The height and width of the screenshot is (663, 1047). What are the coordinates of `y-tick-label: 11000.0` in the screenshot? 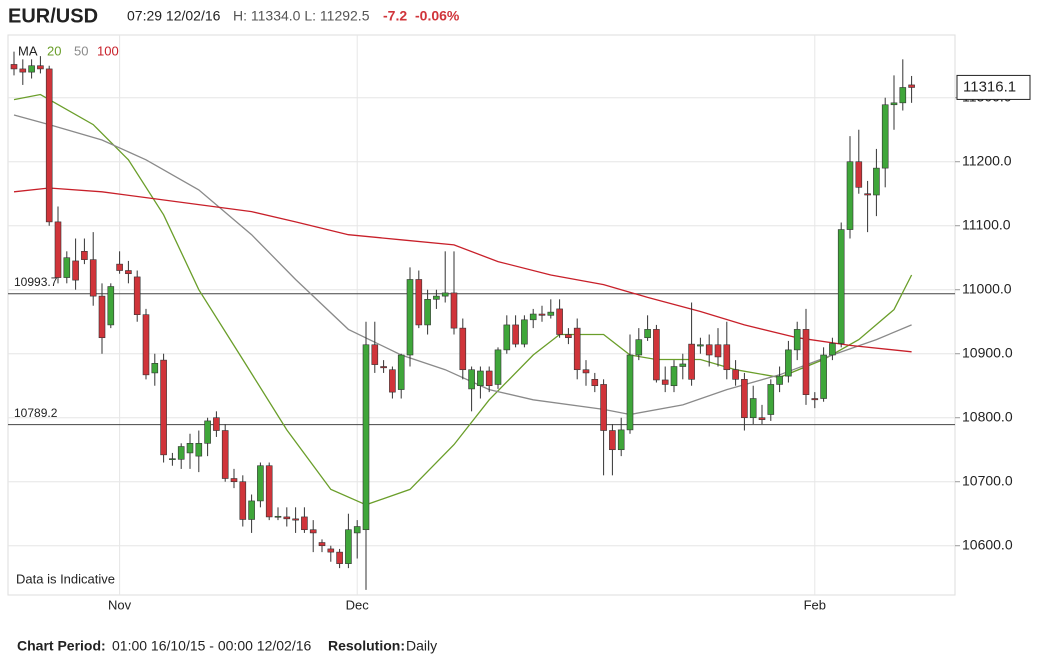 It's located at (987, 288).